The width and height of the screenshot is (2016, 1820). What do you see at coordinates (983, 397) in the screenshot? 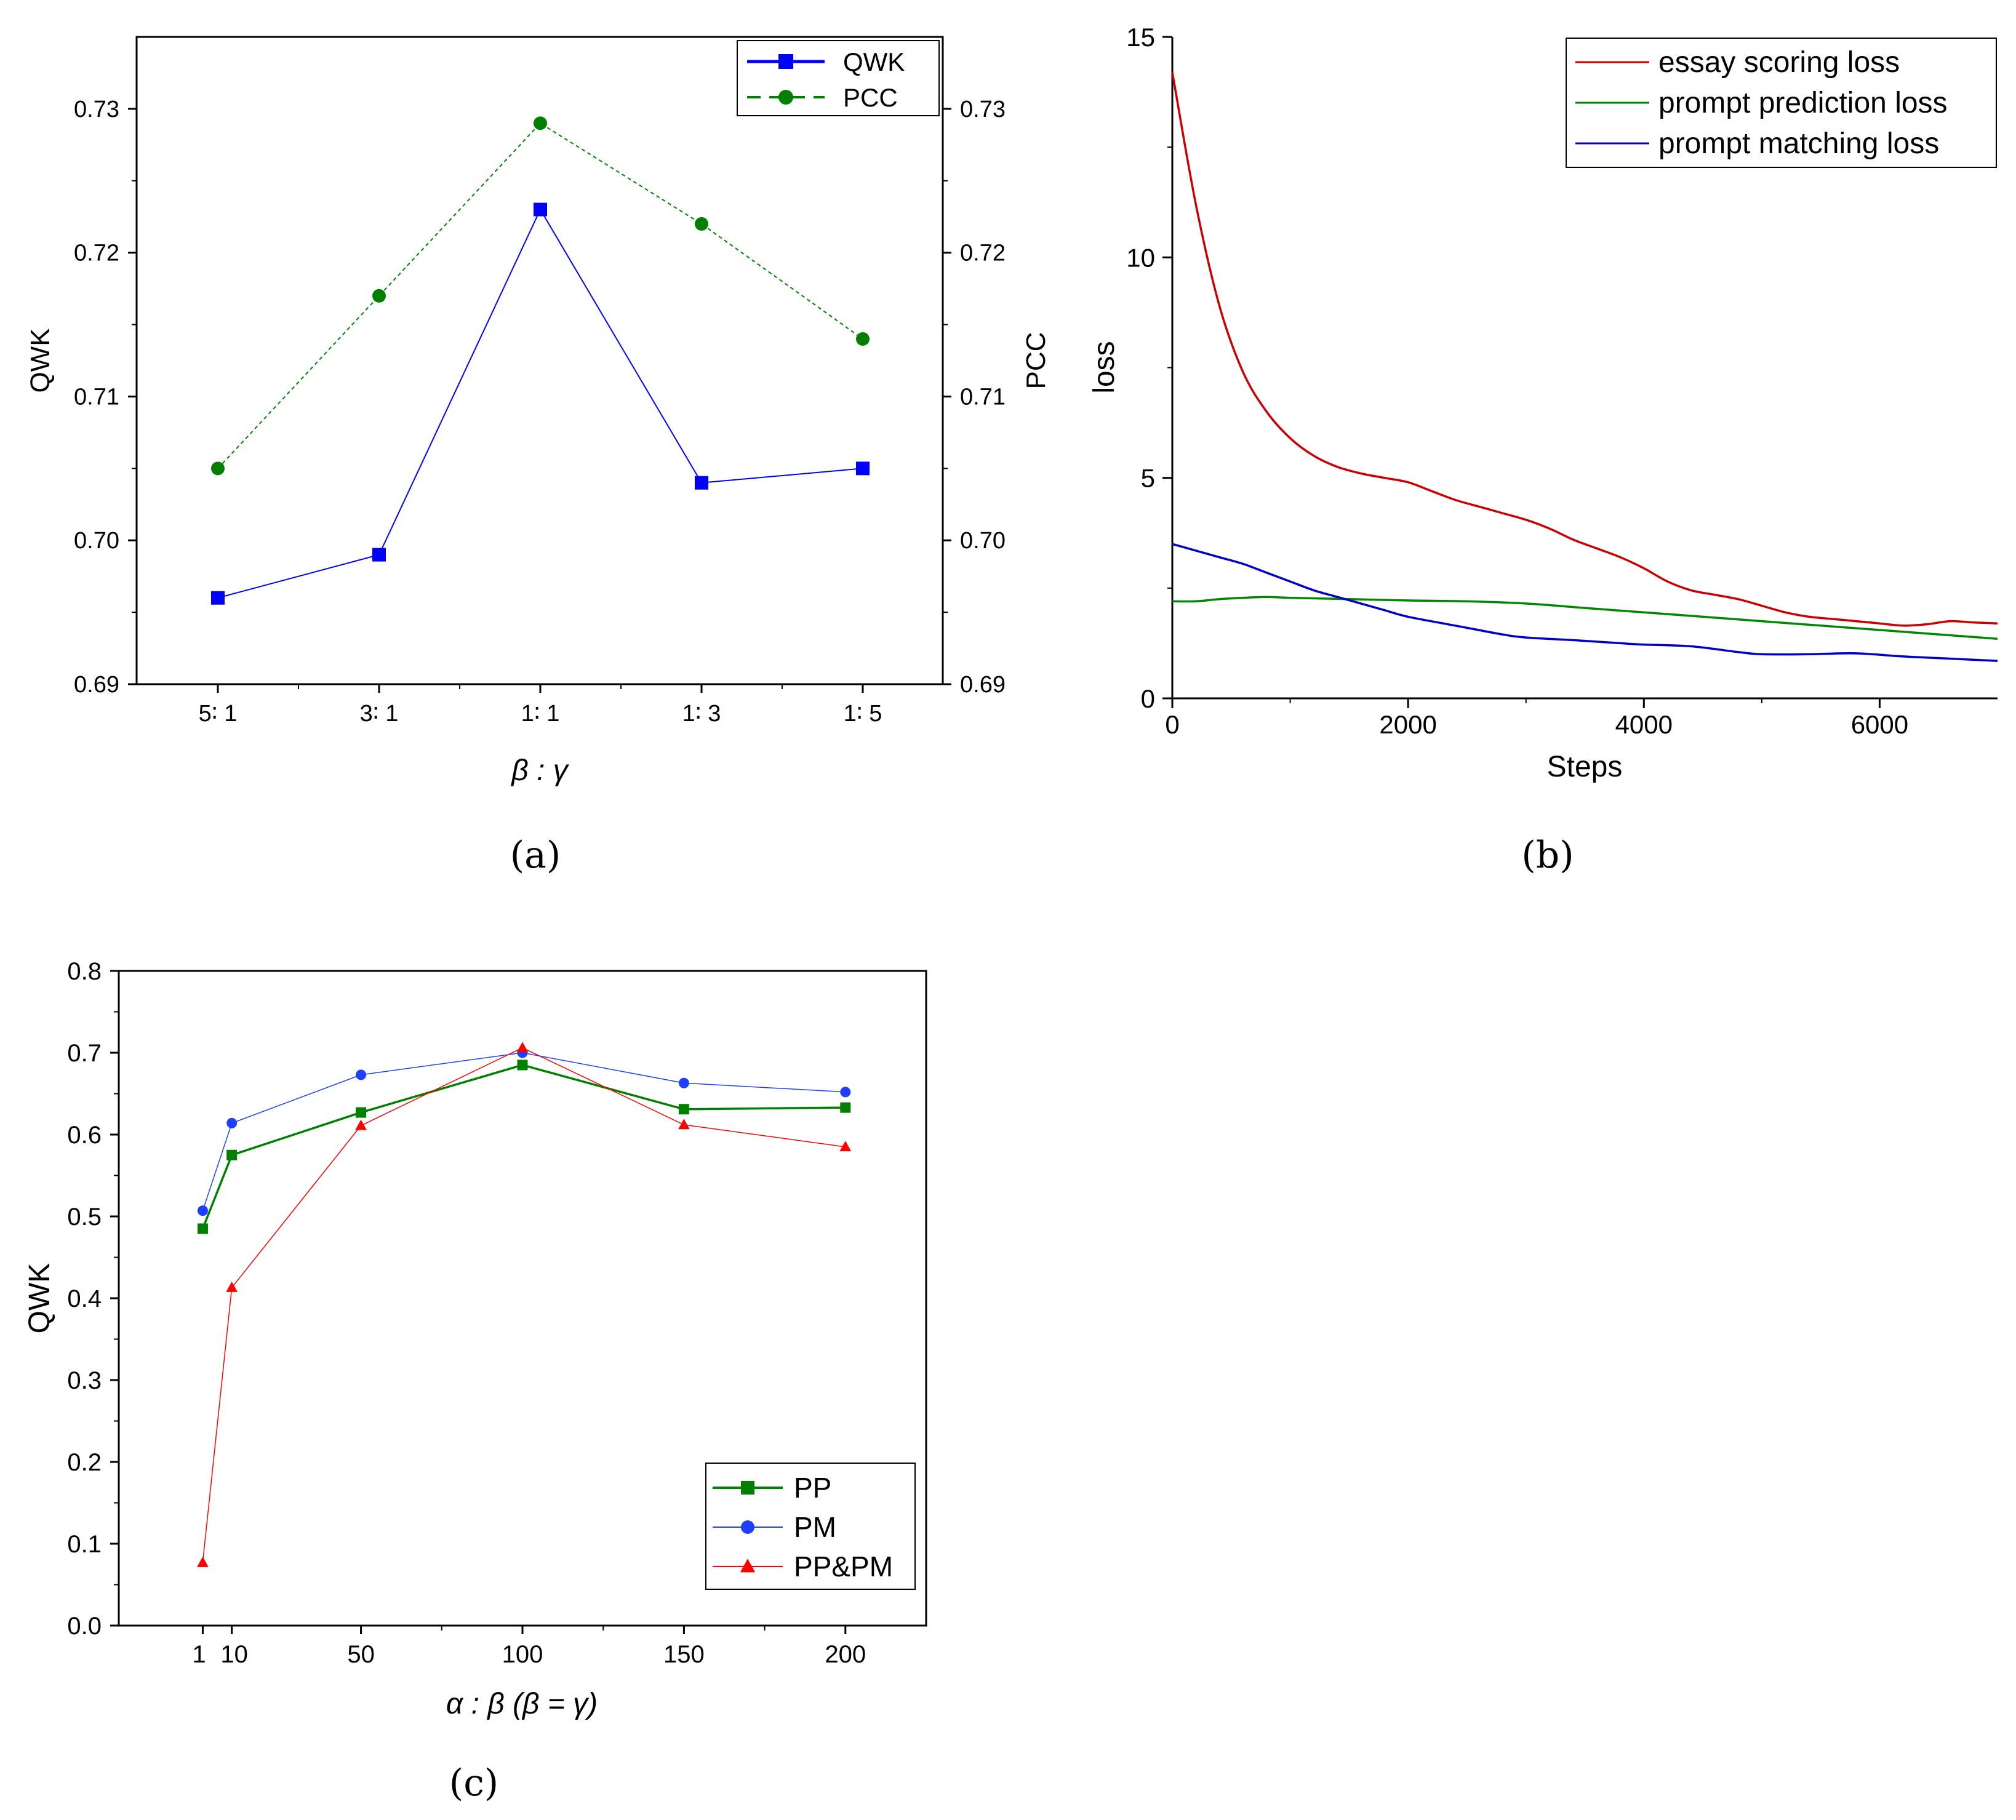
I see `y-tick-label-right: 0.71` at bounding box center [983, 397].